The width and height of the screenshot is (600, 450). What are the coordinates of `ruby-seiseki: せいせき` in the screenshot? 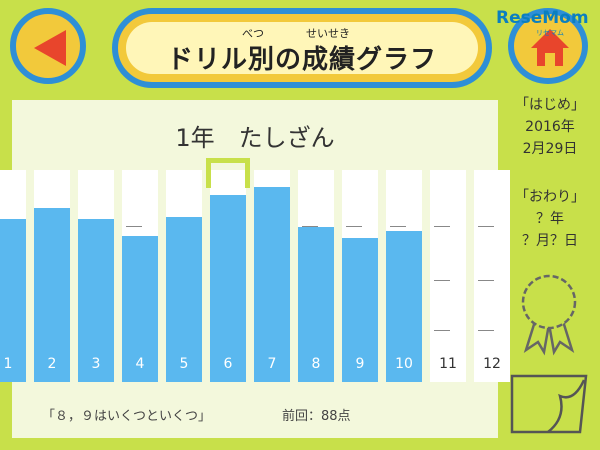 It's located at (328, 33).